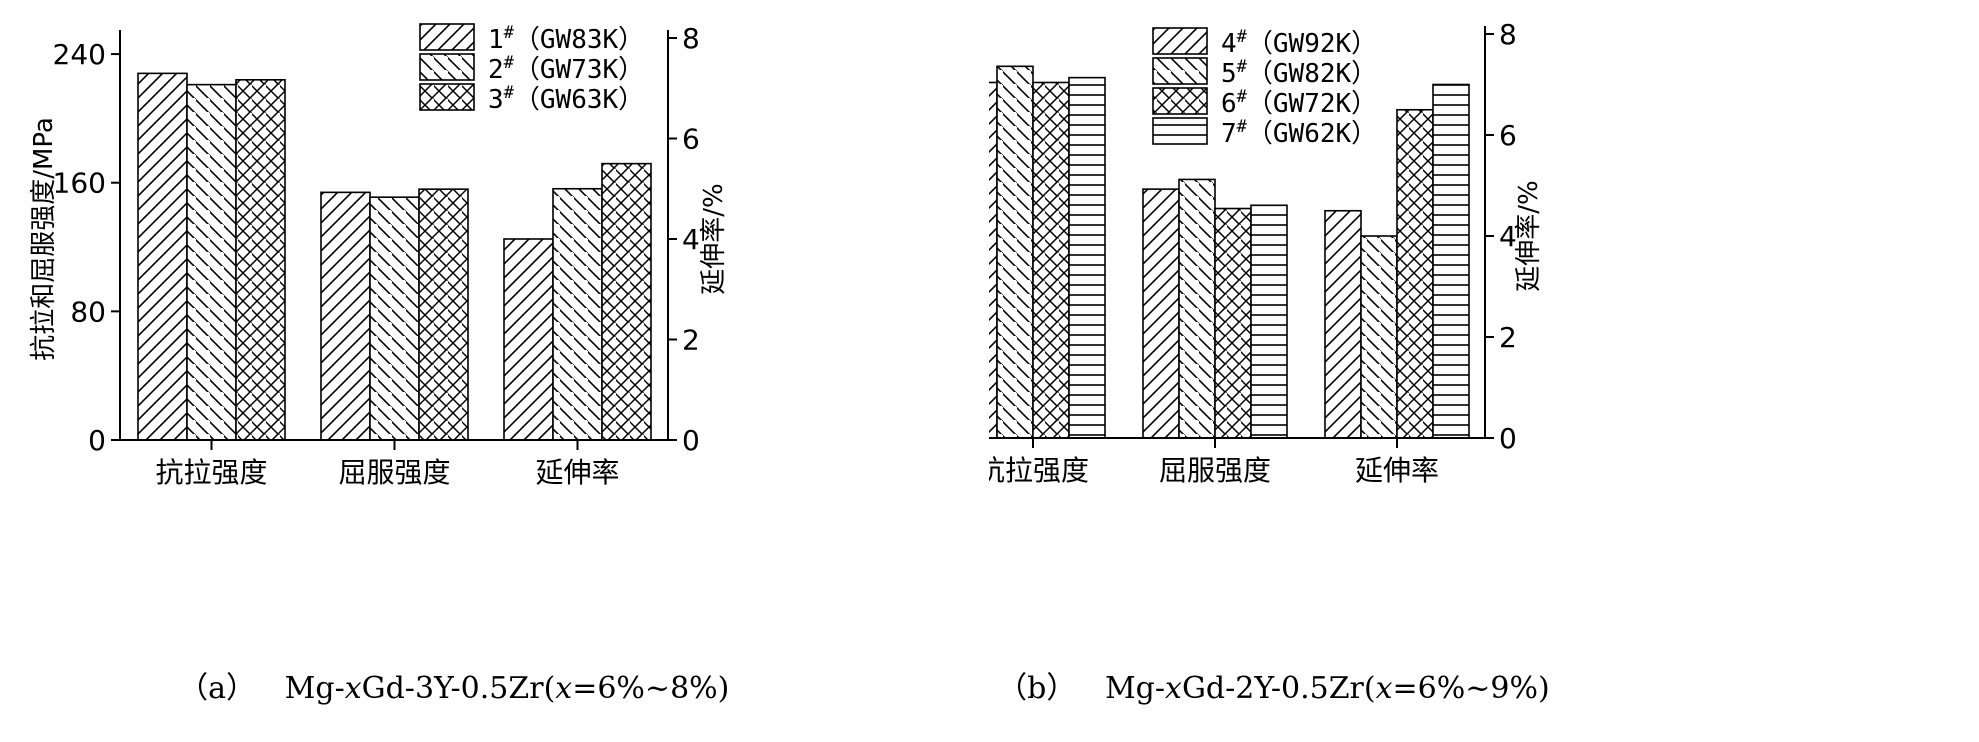  I want to click on legend: 4#（GW92K）5#（GW82K）6#（GW72K）7#（GW62K）, so click(1264, 88).